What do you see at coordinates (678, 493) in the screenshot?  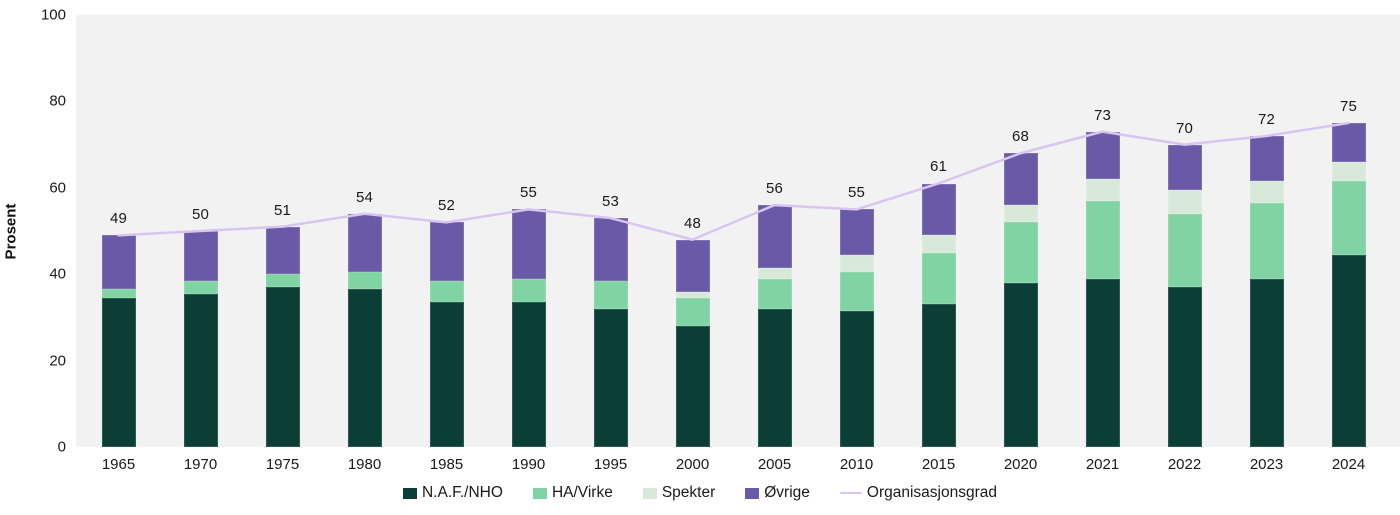 I see `legend-item-spekter: Spekter` at bounding box center [678, 493].